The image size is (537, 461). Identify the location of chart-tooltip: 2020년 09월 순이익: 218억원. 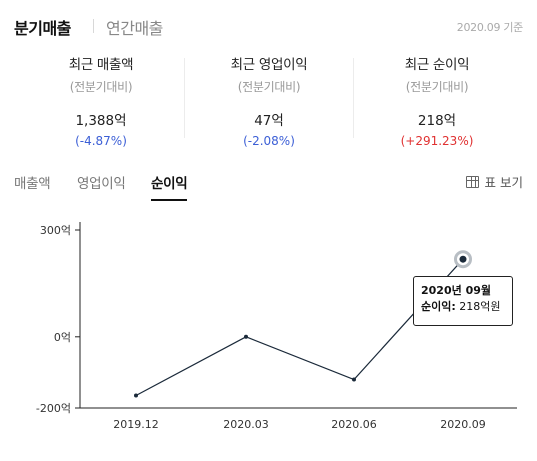
(463, 301).